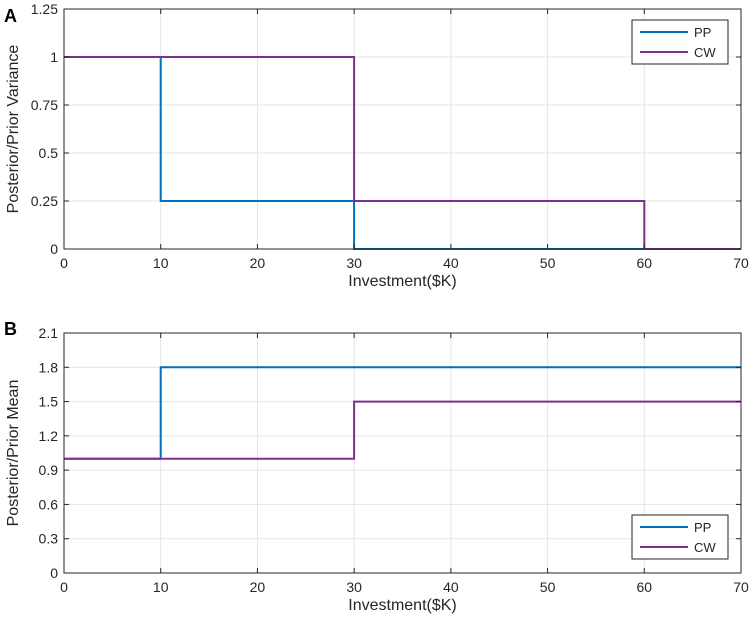  Describe the element at coordinates (54, 57) in the screenshot. I see `y-tick-label: 1` at that location.